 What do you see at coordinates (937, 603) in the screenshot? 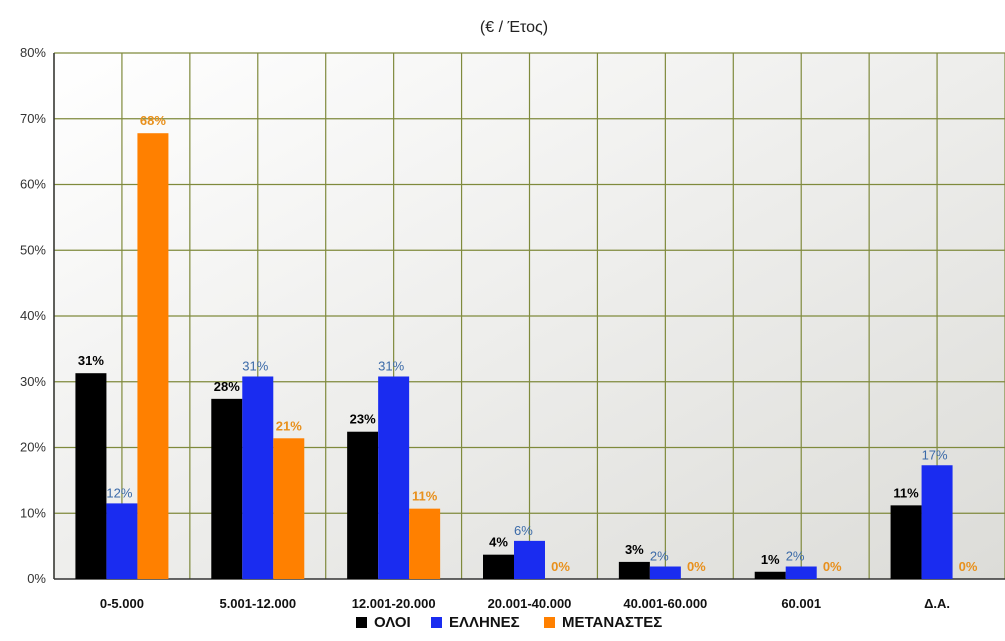
I see `x-tick-label: Δ.Α.` at bounding box center [937, 603].